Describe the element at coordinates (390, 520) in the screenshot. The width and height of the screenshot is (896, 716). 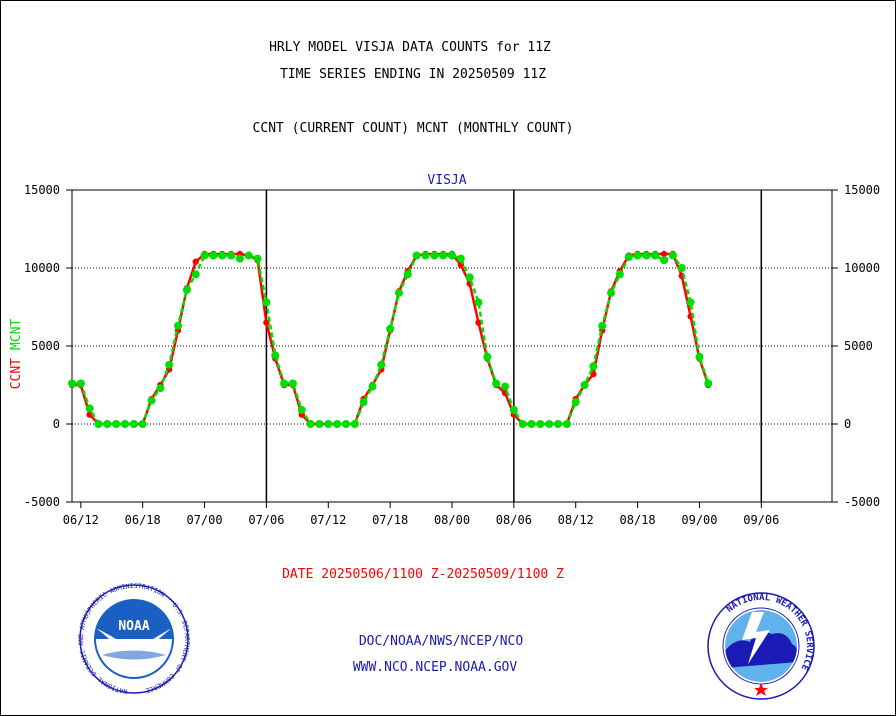
I see `x-tick-label: 07/18` at that location.